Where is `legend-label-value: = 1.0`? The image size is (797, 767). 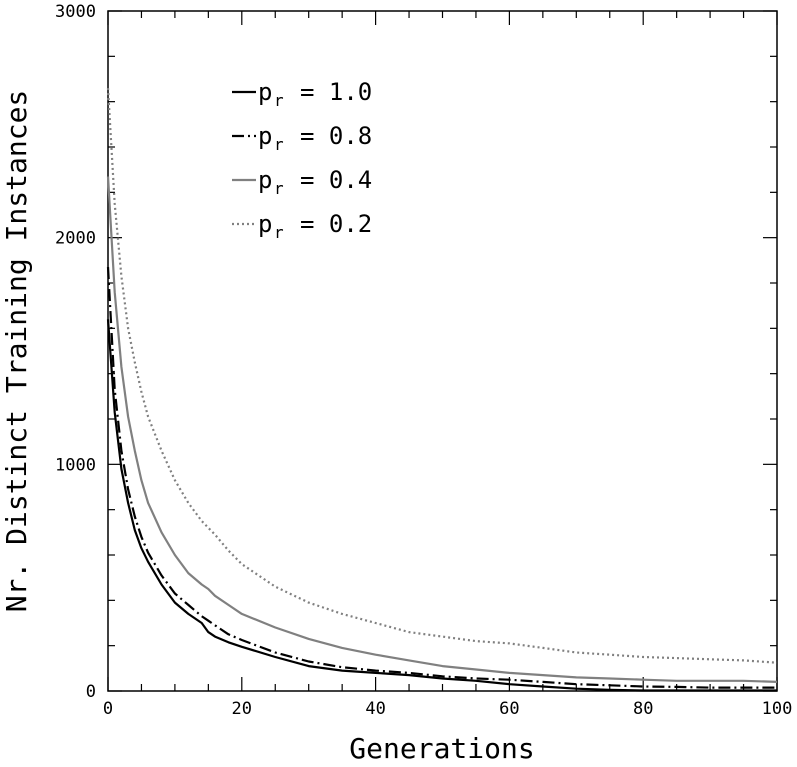 legend-label-value: = 1.0 is located at coordinates (336, 92).